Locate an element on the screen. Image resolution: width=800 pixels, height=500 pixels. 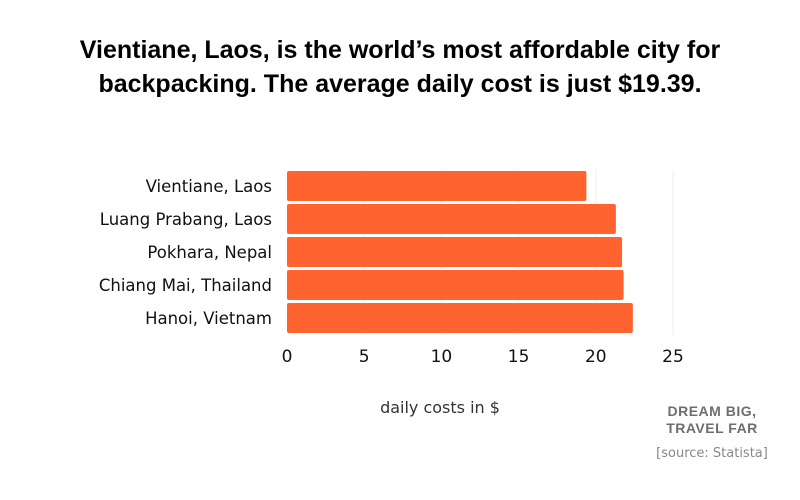
x-tick-label: 0 is located at coordinates (287, 357).